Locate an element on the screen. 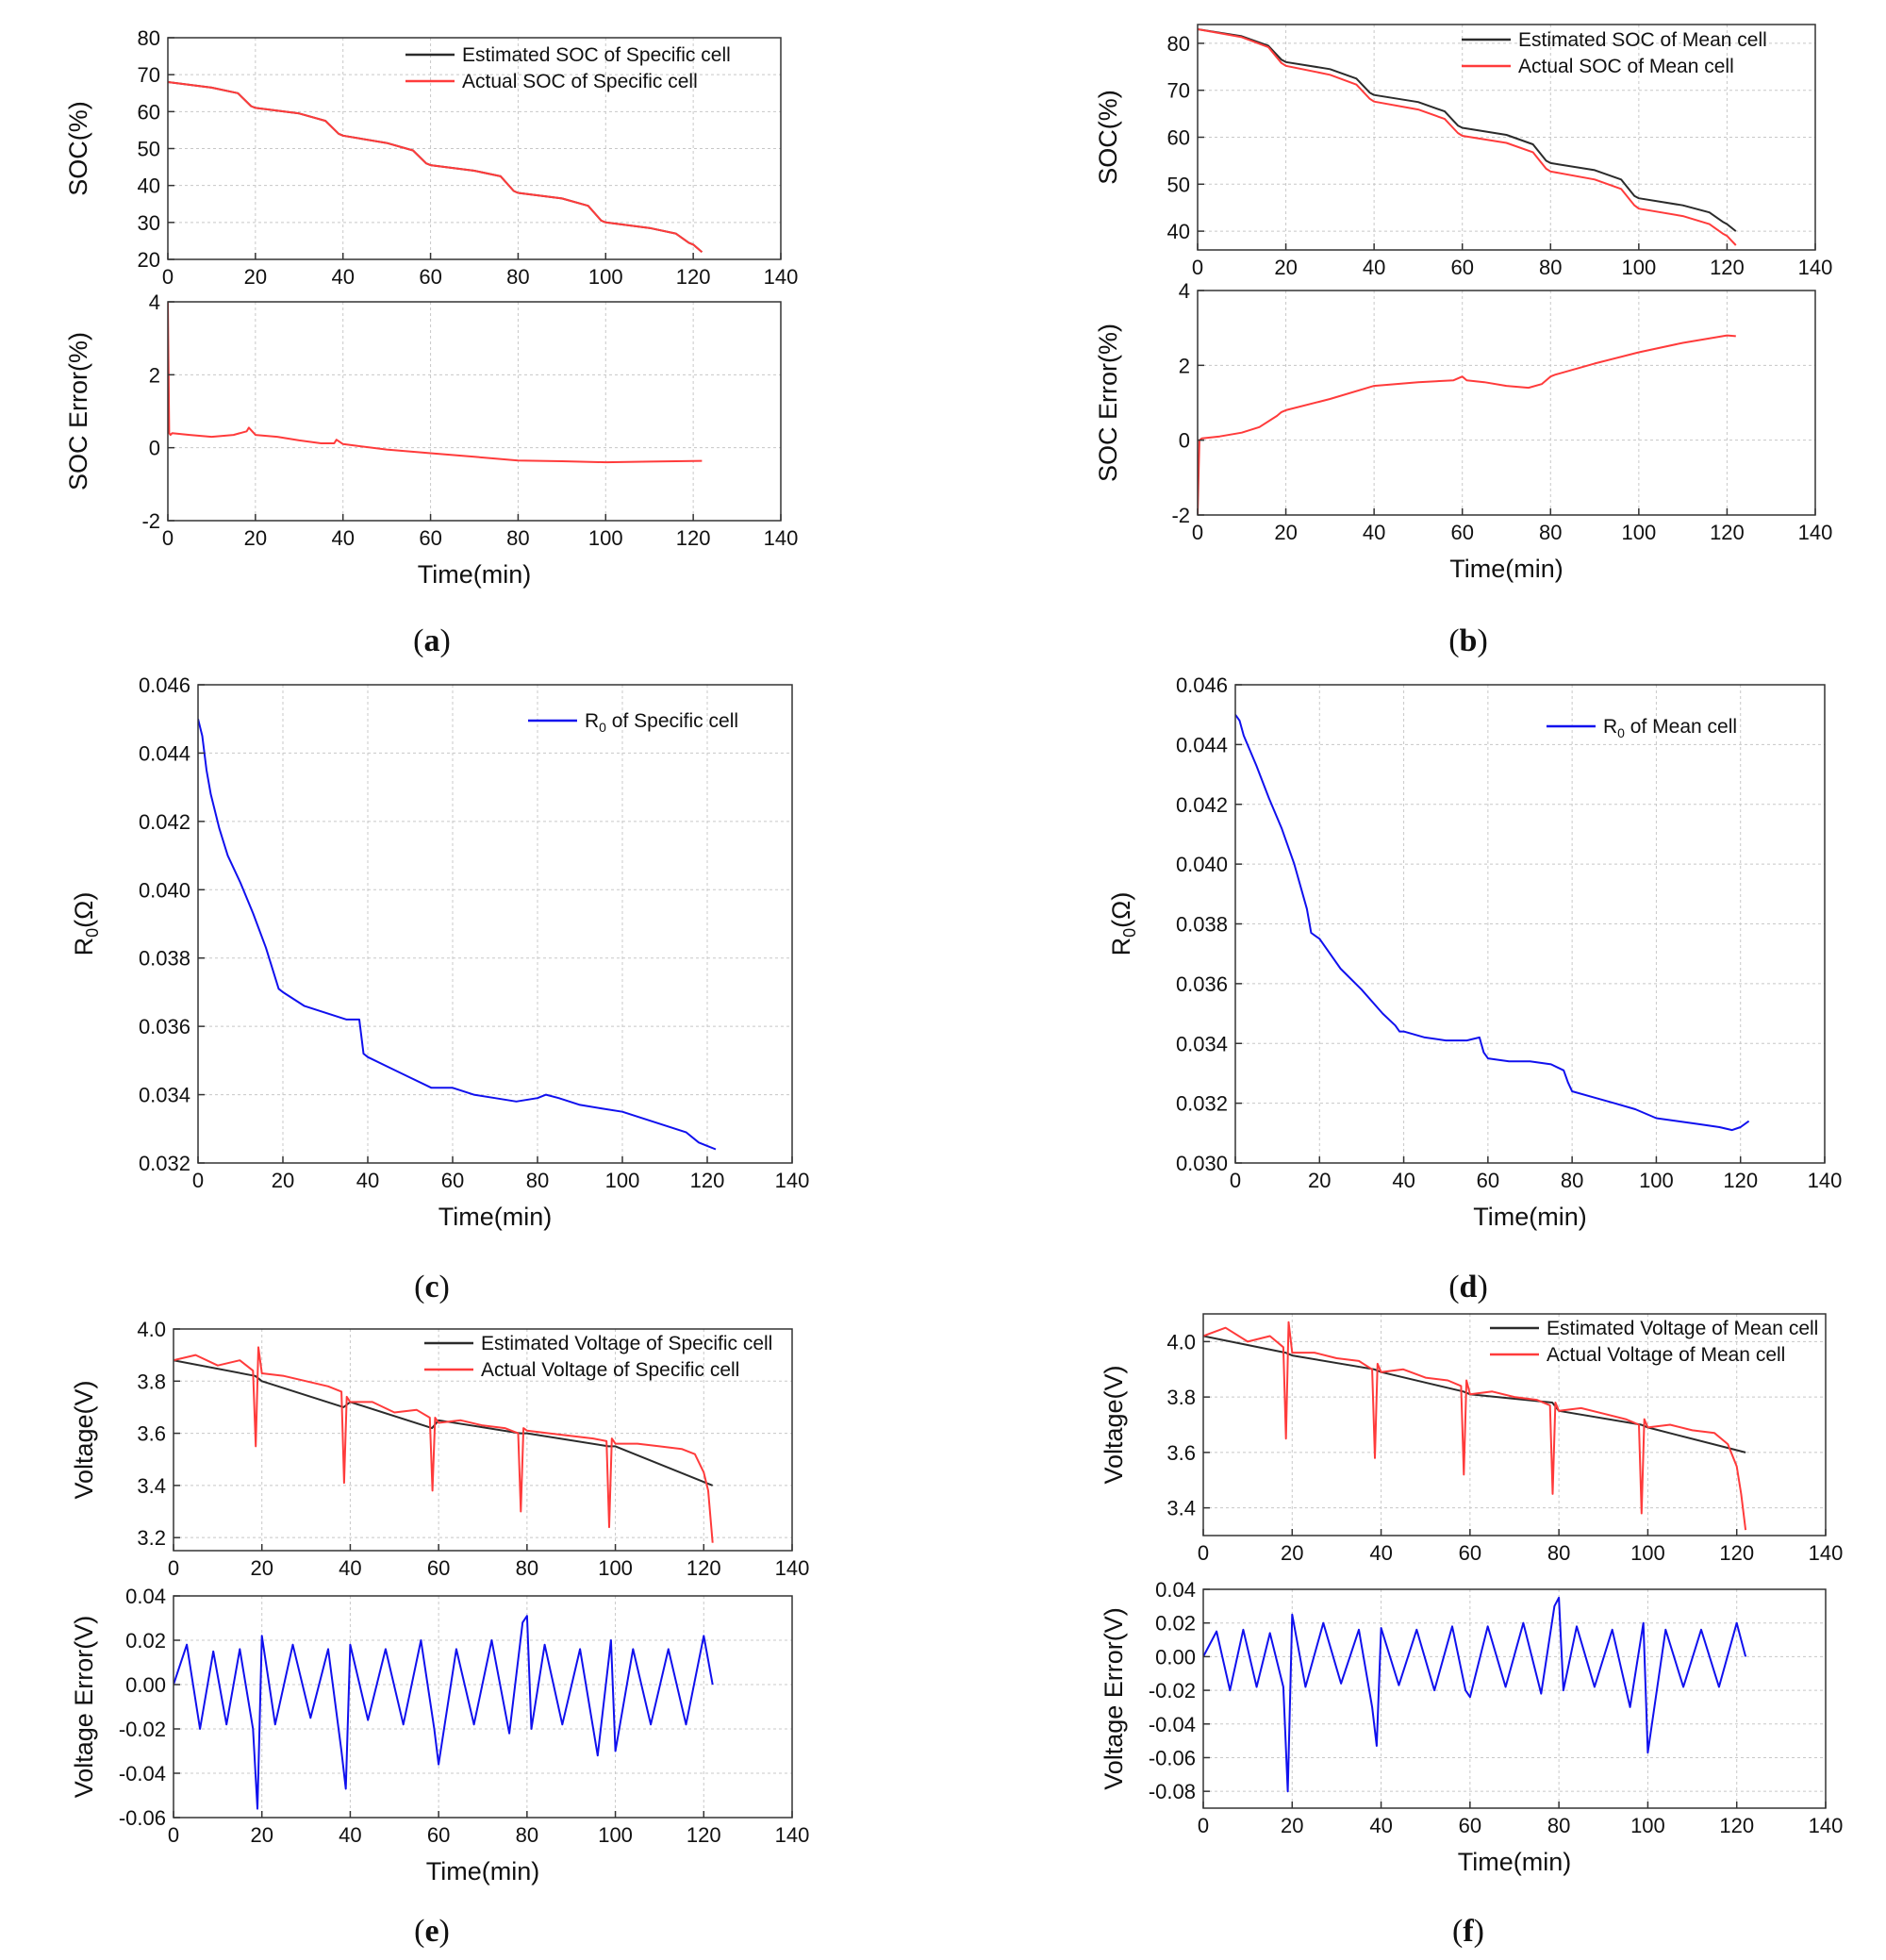  series-line-actual-voltage-of-specific-cell is located at coordinates (444, 1444).